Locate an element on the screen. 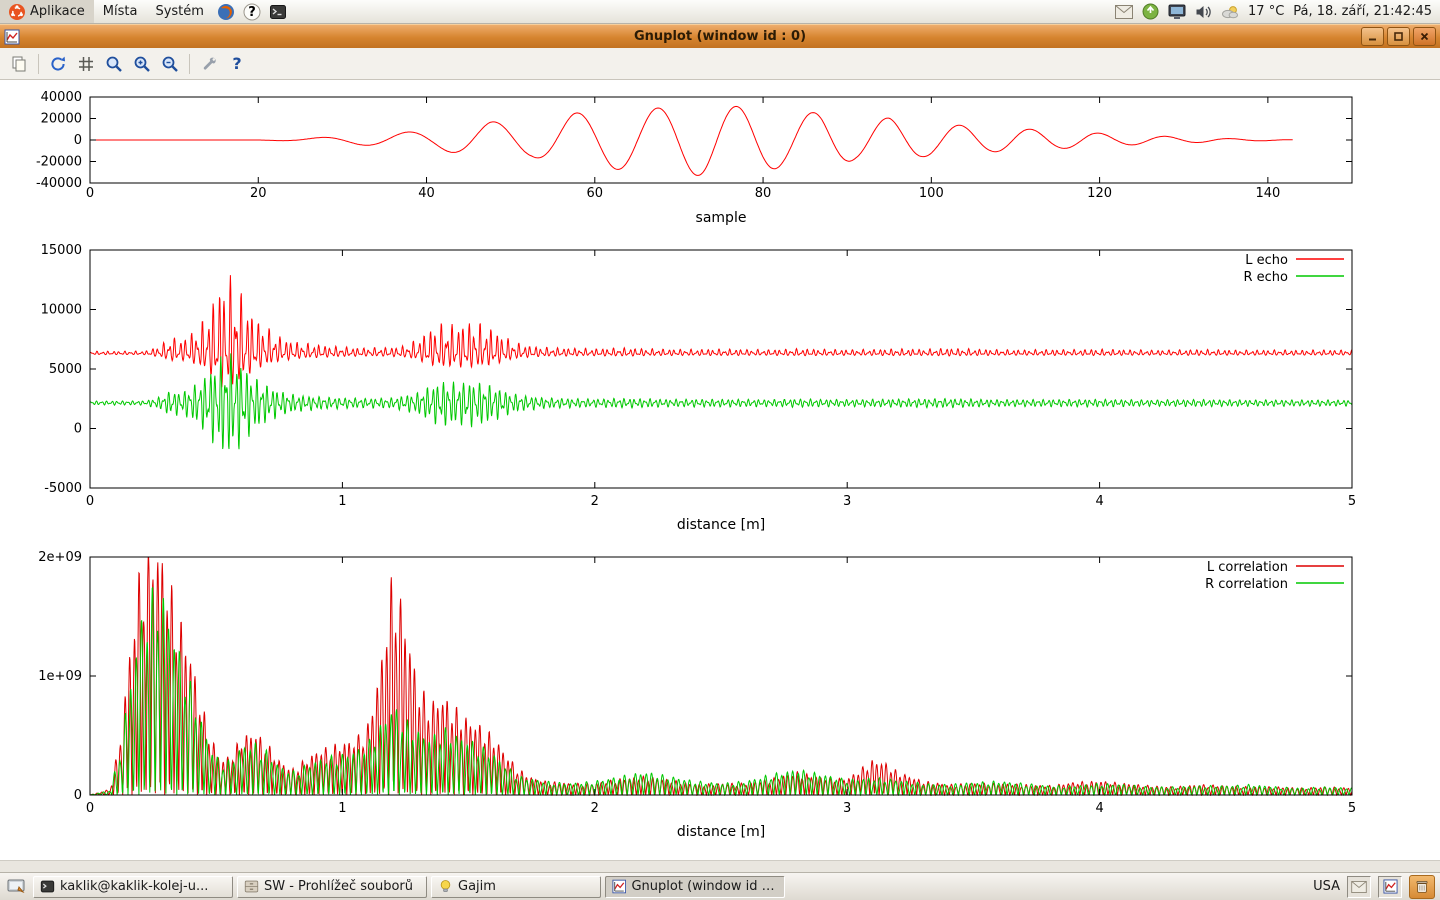 Image resolution: width=1440 pixels, height=900 pixels. ubuntu-logo-icon is located at coordinates (17, 11).